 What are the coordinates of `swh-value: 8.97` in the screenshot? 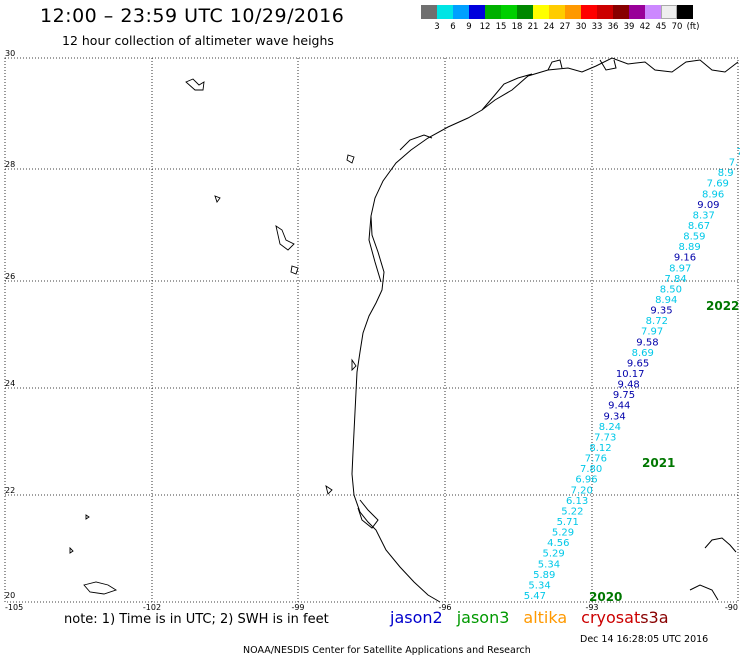 It's located at (680, 268).